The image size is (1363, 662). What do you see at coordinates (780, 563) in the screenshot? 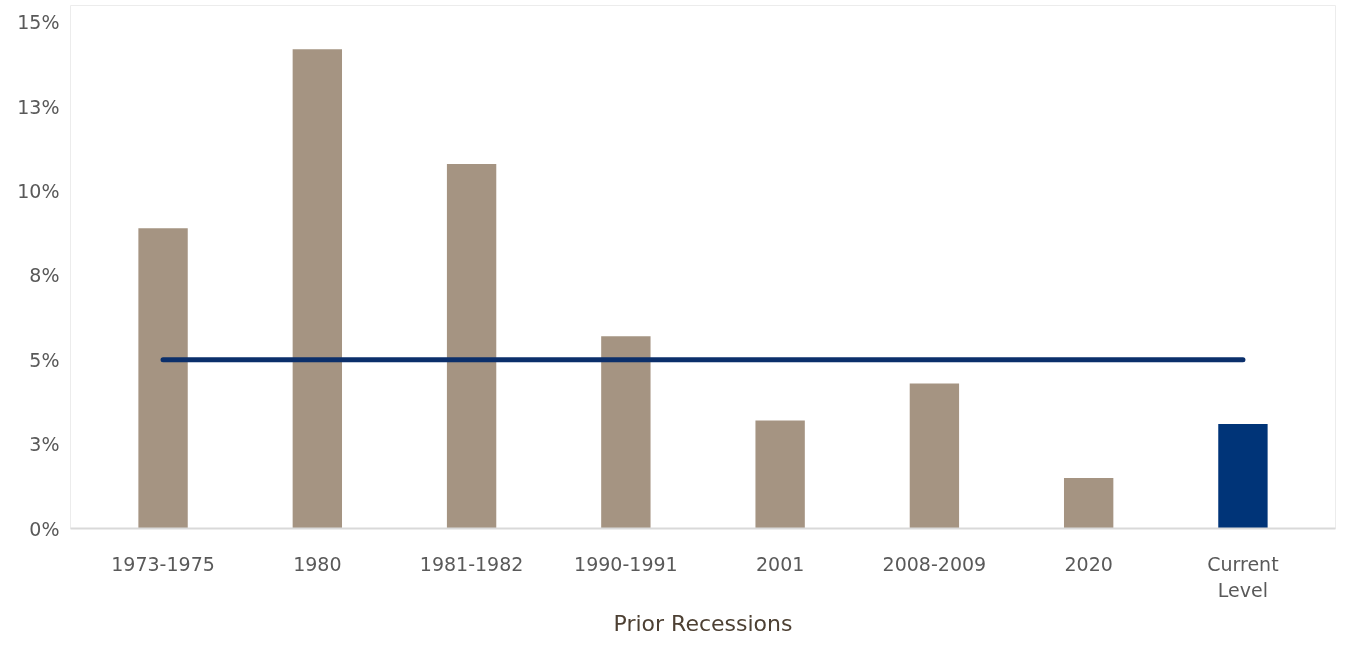
I see `x-tick-label: 2001` at bounding box center [780, 563].